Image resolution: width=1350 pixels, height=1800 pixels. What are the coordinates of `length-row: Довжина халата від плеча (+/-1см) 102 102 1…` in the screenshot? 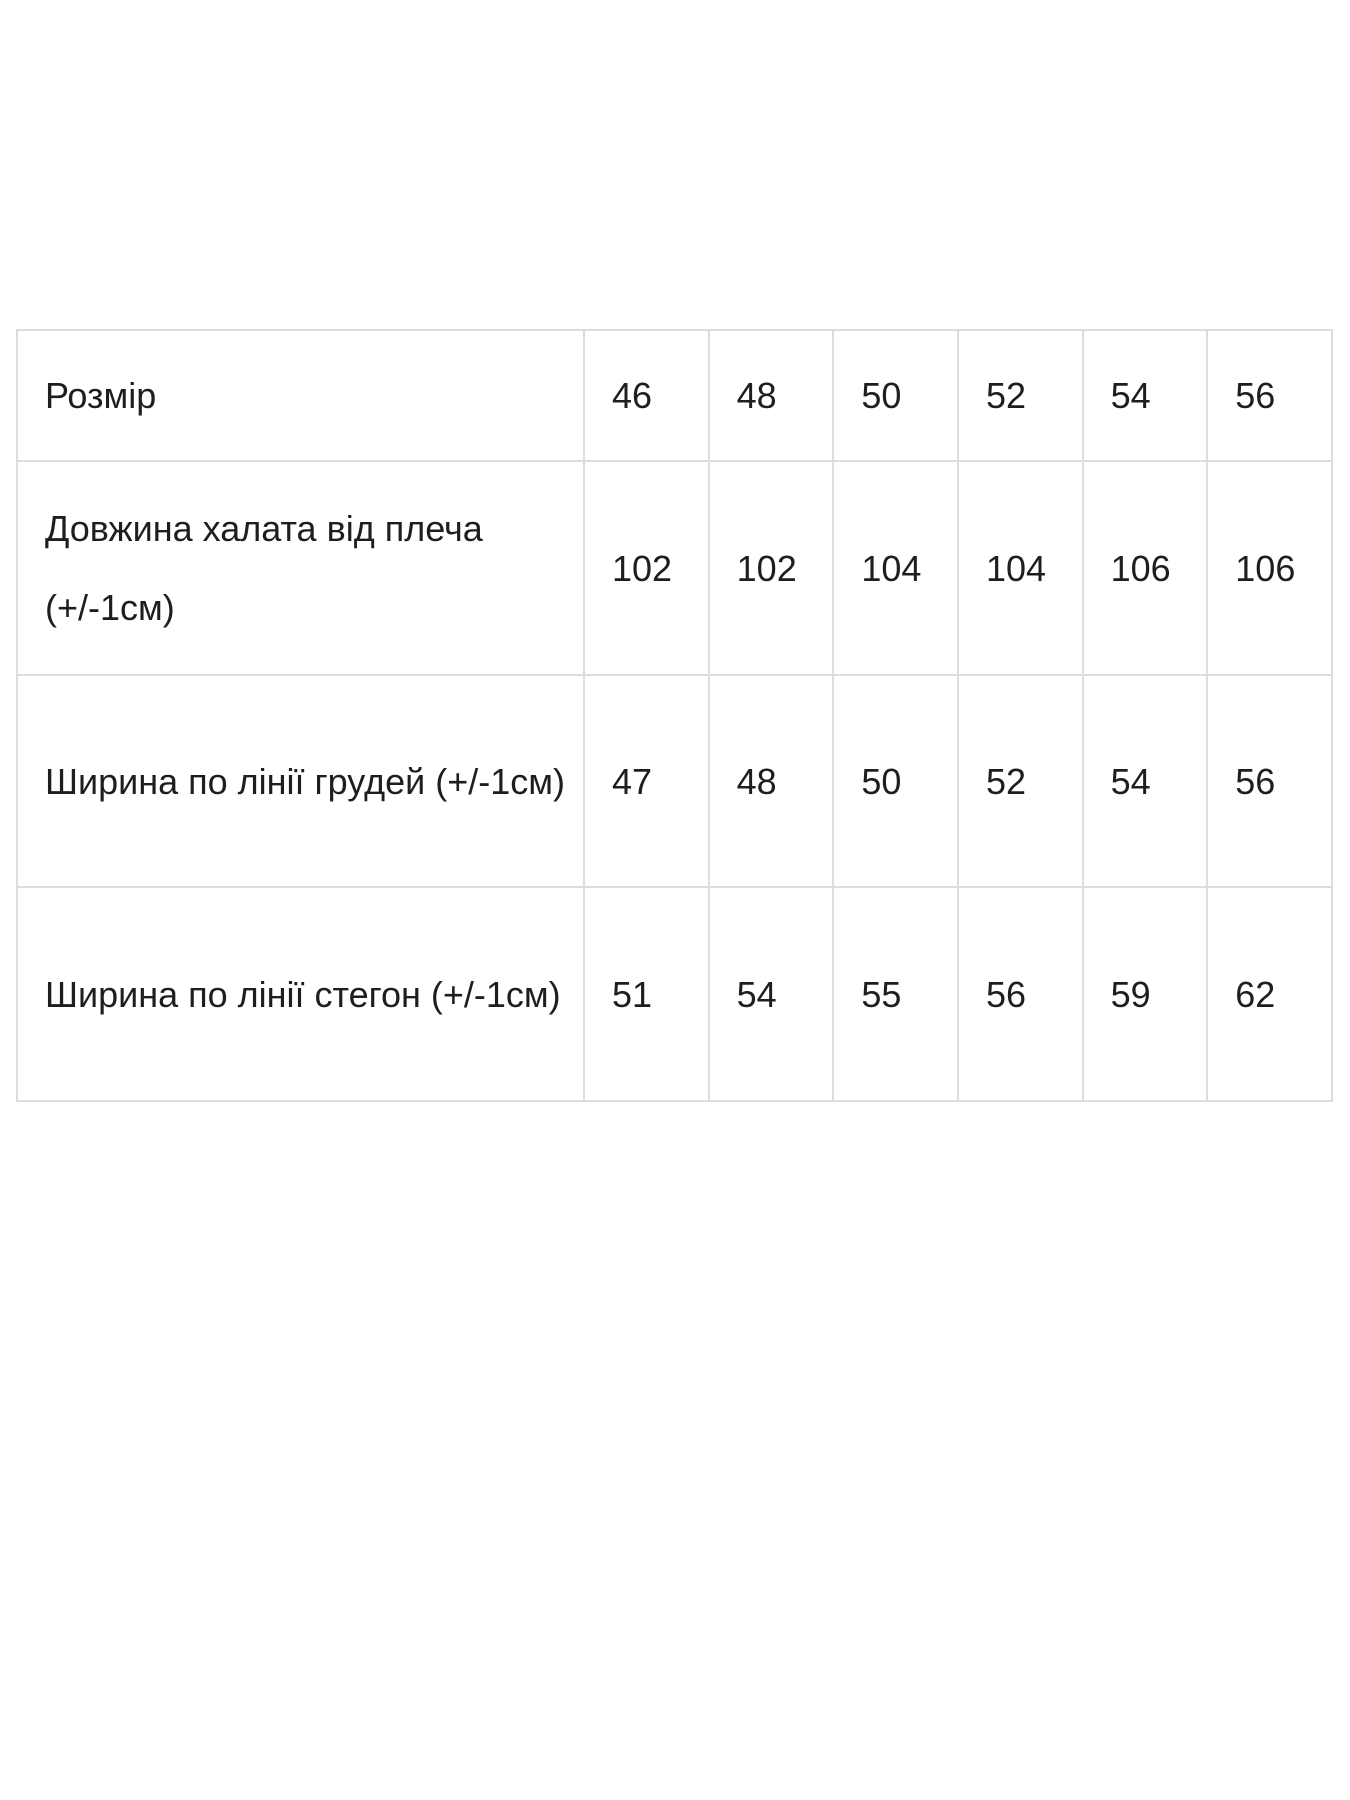 It's located at (674, 568).